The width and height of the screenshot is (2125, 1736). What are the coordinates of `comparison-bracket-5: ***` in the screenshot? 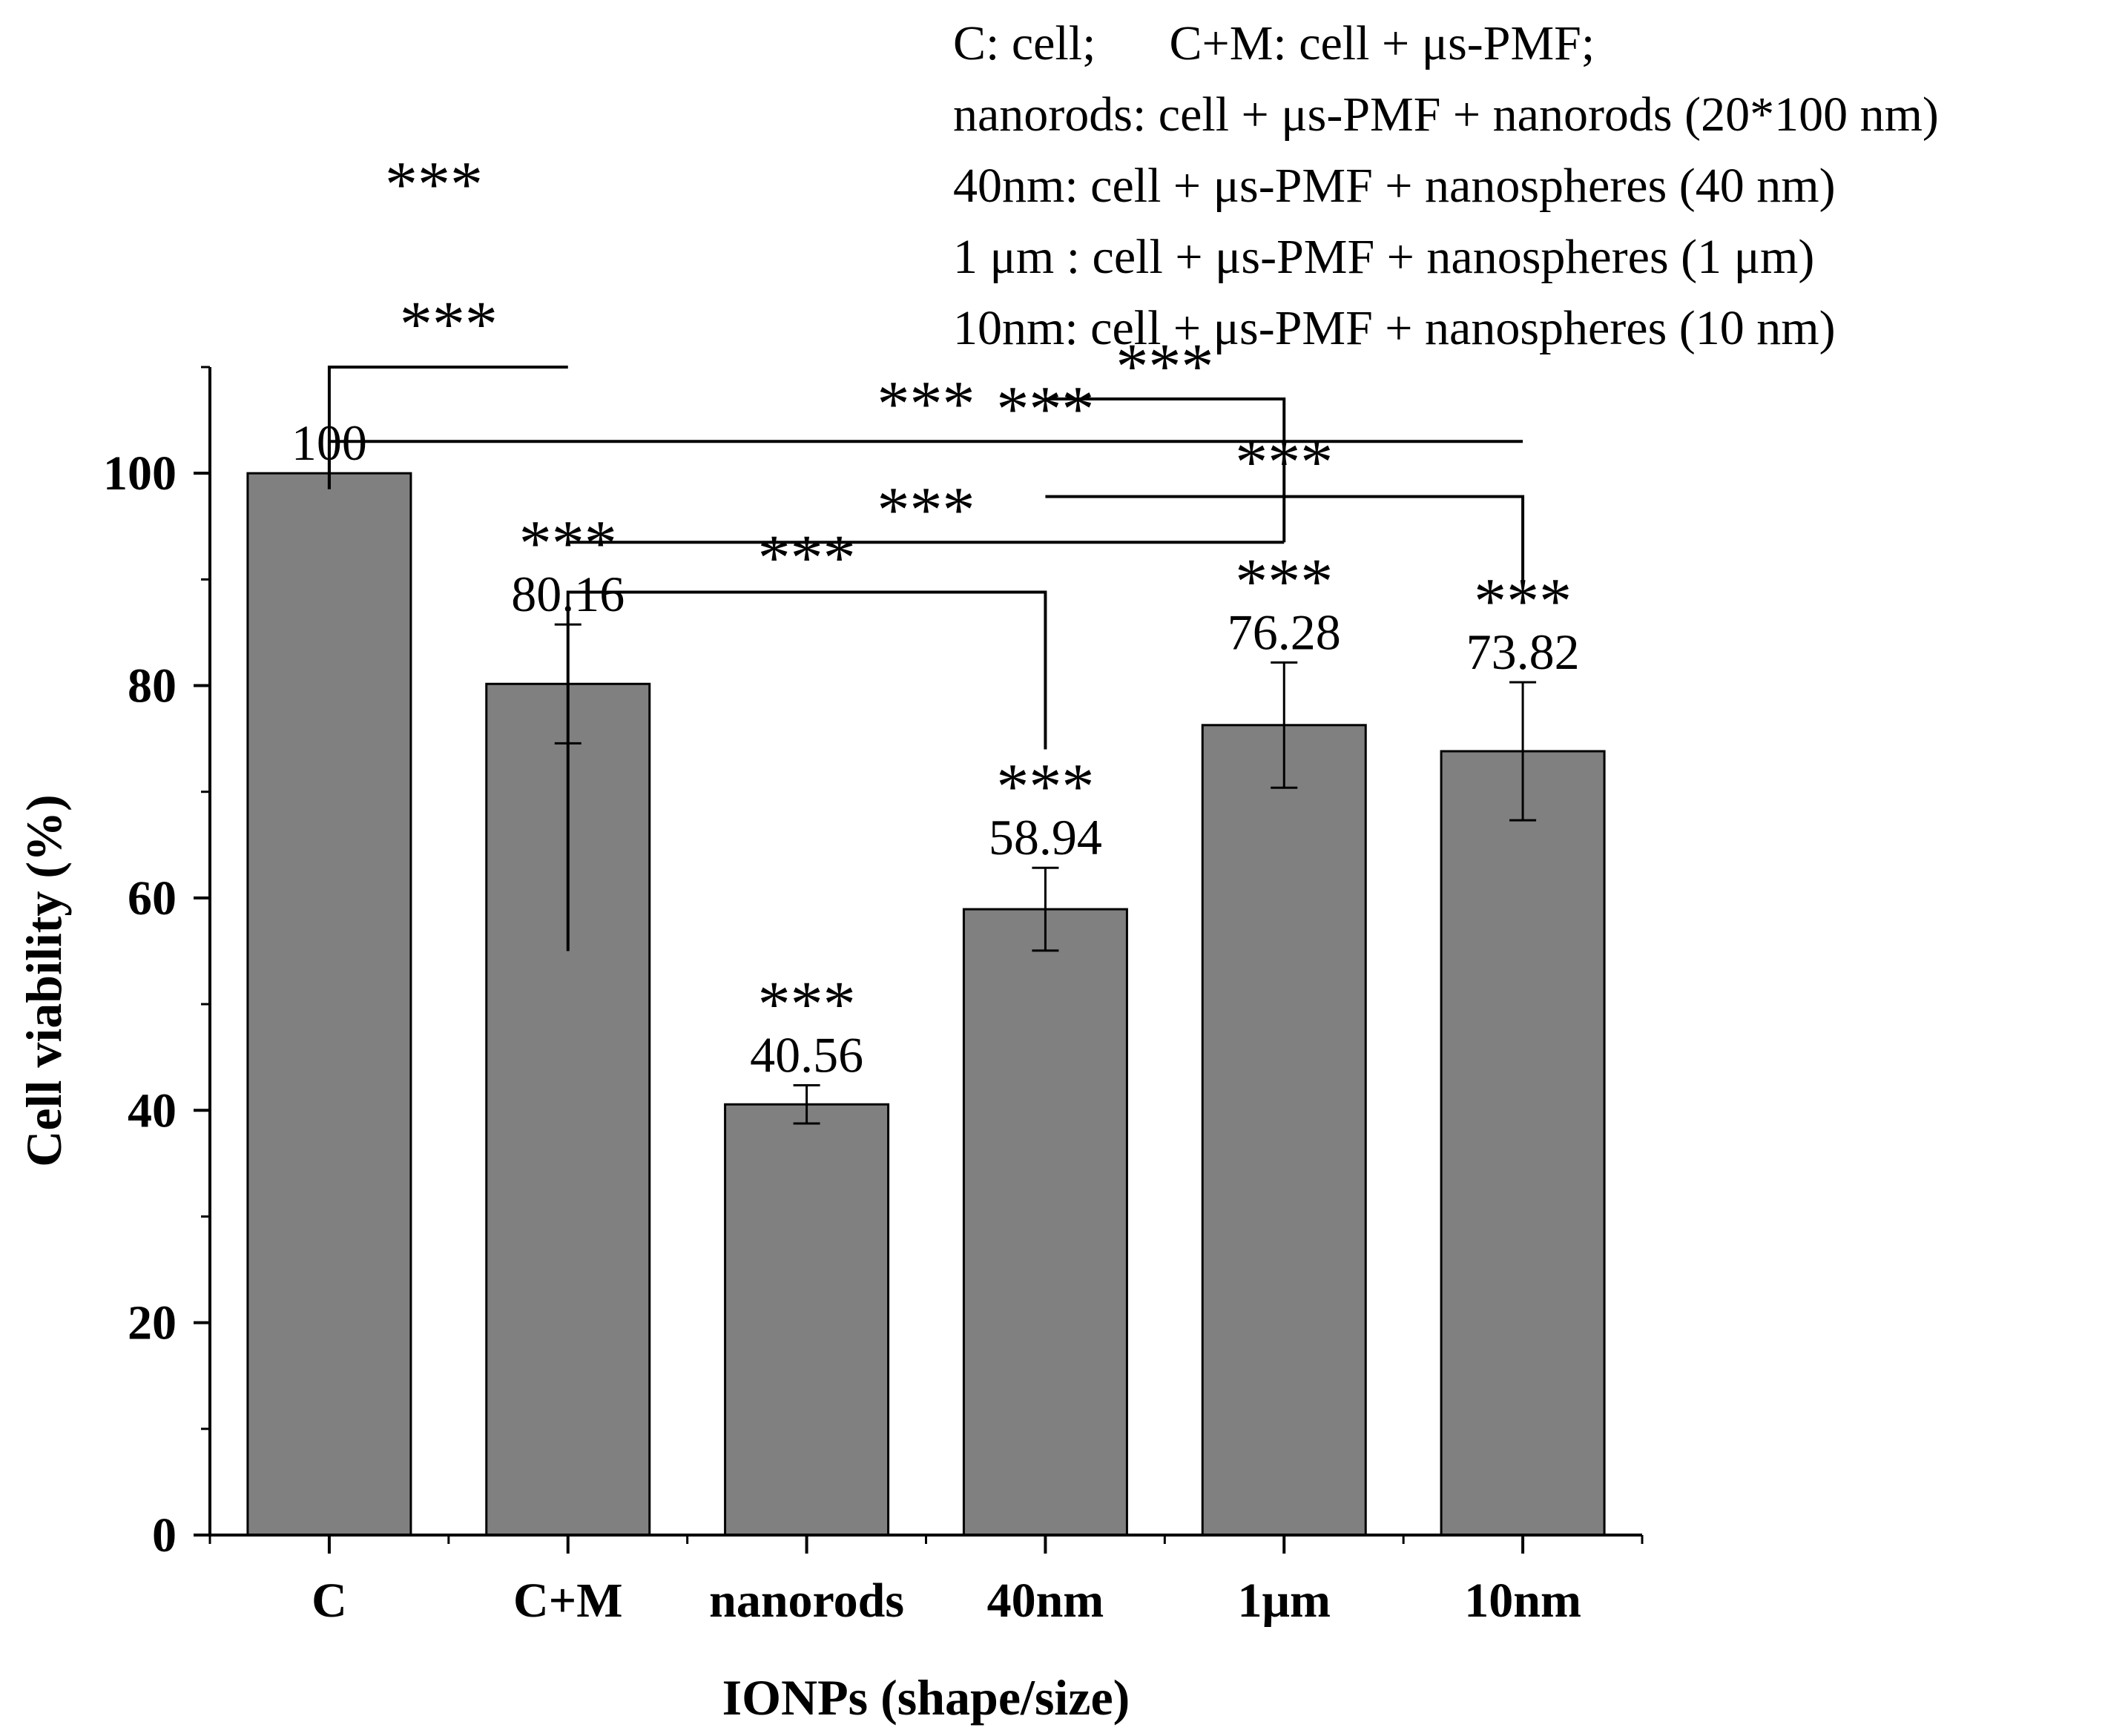 It's located at (926, 511).